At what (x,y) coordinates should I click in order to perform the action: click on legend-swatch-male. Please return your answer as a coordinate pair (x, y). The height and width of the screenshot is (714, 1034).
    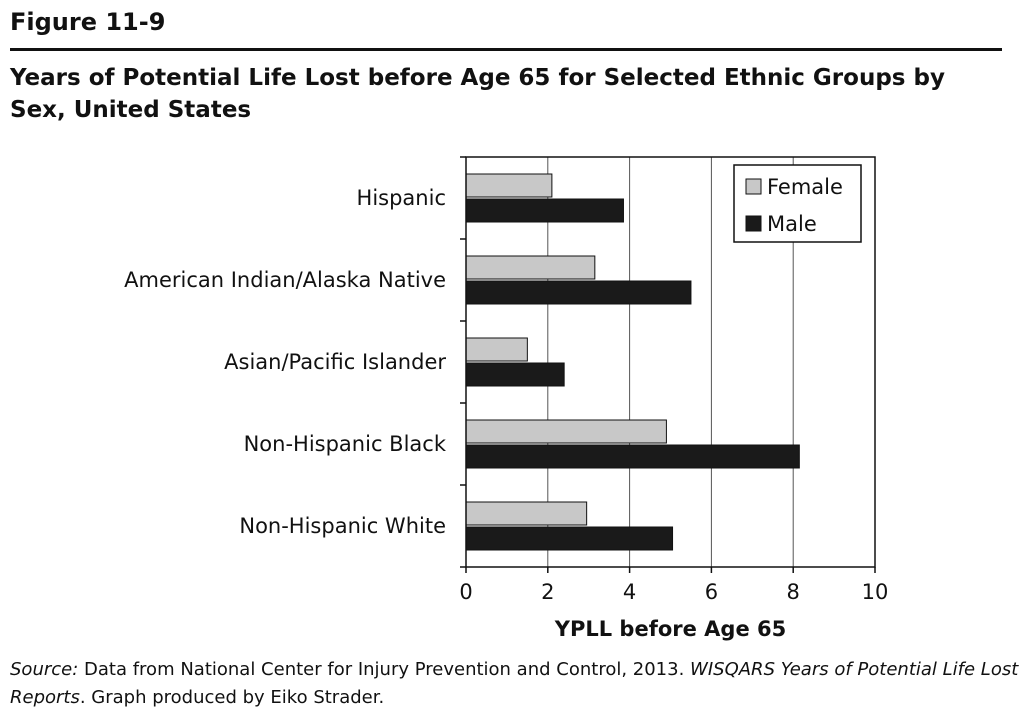
    Looking at the image, I should click on (753, 223).